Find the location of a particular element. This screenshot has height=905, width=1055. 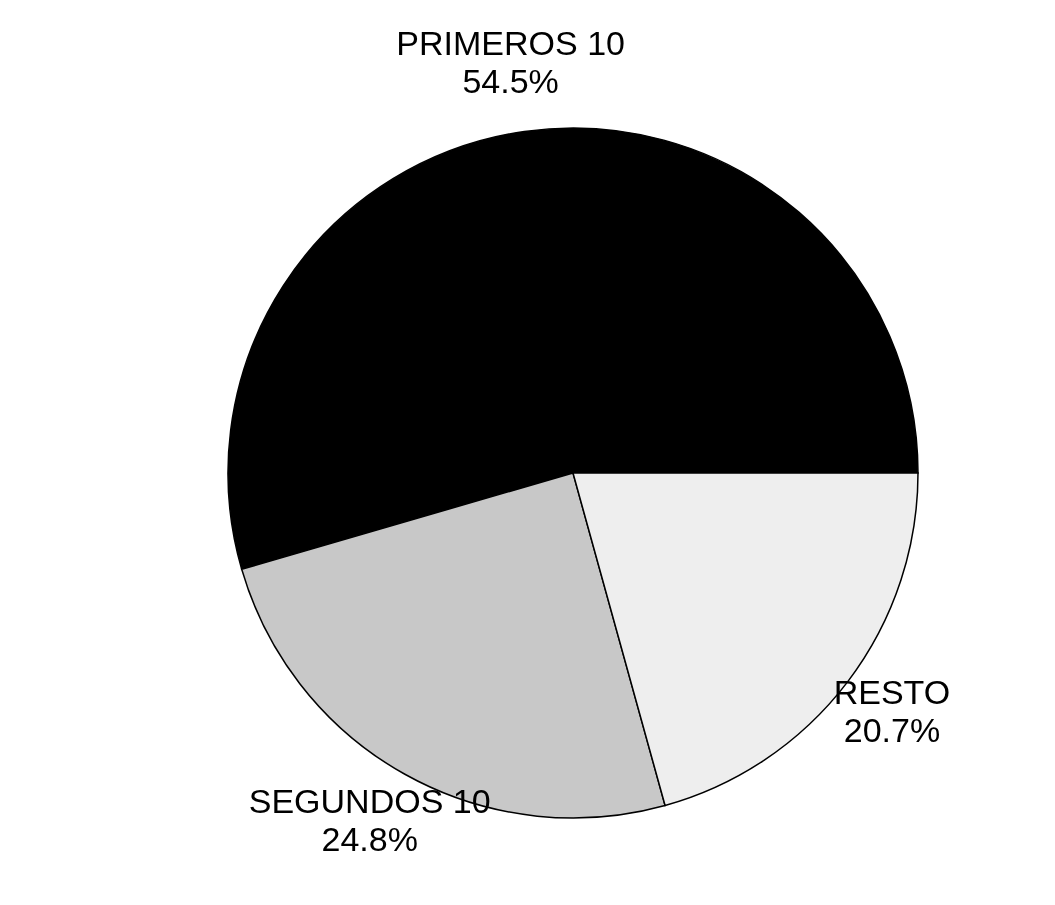

data-label: 54.5% is located at coordinates (510, 81).